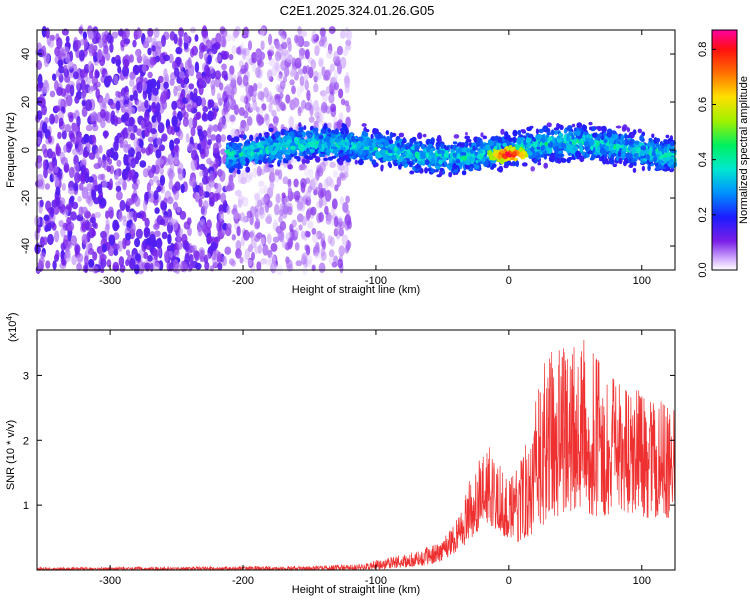 The width and height of the screenshot is (750, 600). Describe the element at coordinates (509, 581) in the screenshot. I see `x-tick-label: 0` at that location.